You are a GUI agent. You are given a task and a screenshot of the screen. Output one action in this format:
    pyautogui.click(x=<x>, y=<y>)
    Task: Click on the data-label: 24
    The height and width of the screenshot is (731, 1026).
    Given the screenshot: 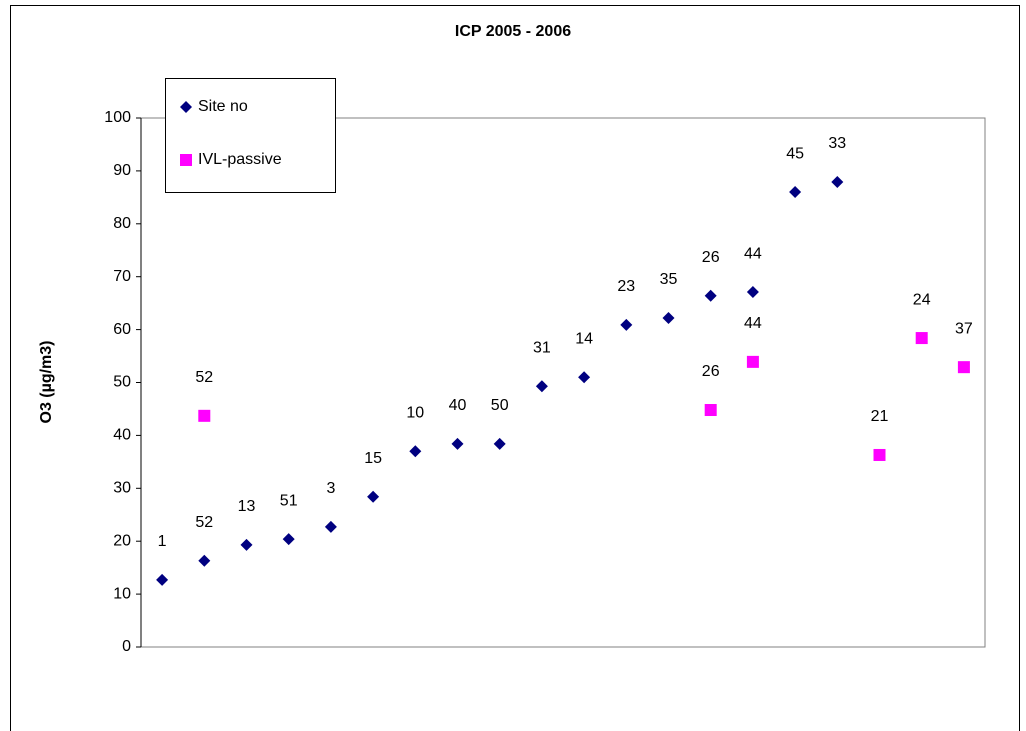 What is the action you would take?
    pyautogui.click(x=922, y=299)
    